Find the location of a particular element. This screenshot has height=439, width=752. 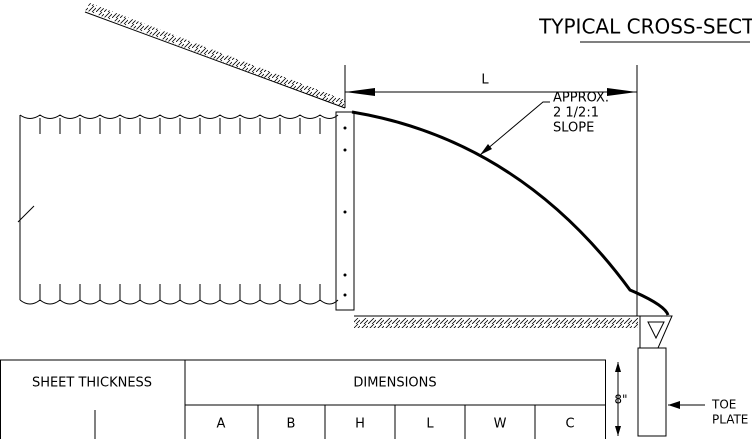

dimension-arrows is located at coordinates (491, 92).